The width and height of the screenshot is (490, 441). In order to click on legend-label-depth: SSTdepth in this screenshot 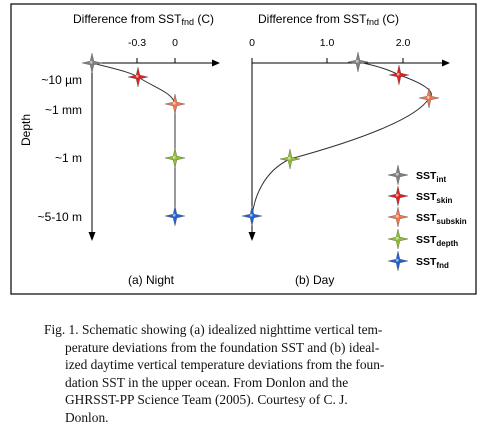, I will do `click(437, 241)`.